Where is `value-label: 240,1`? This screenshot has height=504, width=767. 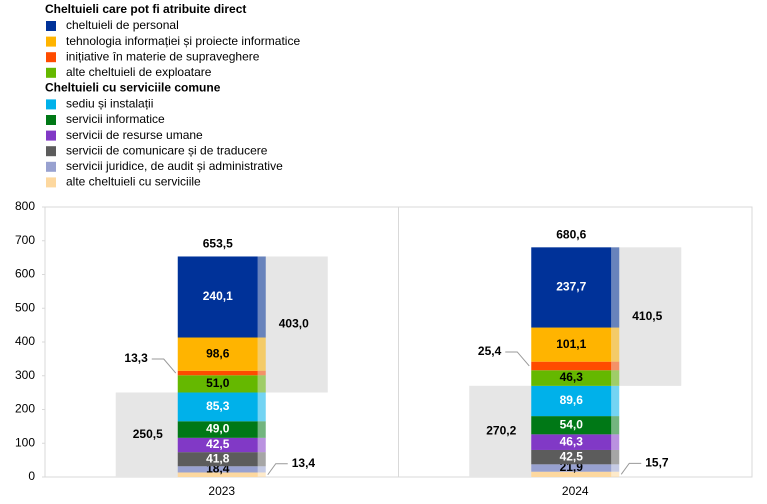 value-label: 240,1 is located at coordinates (218, 296).